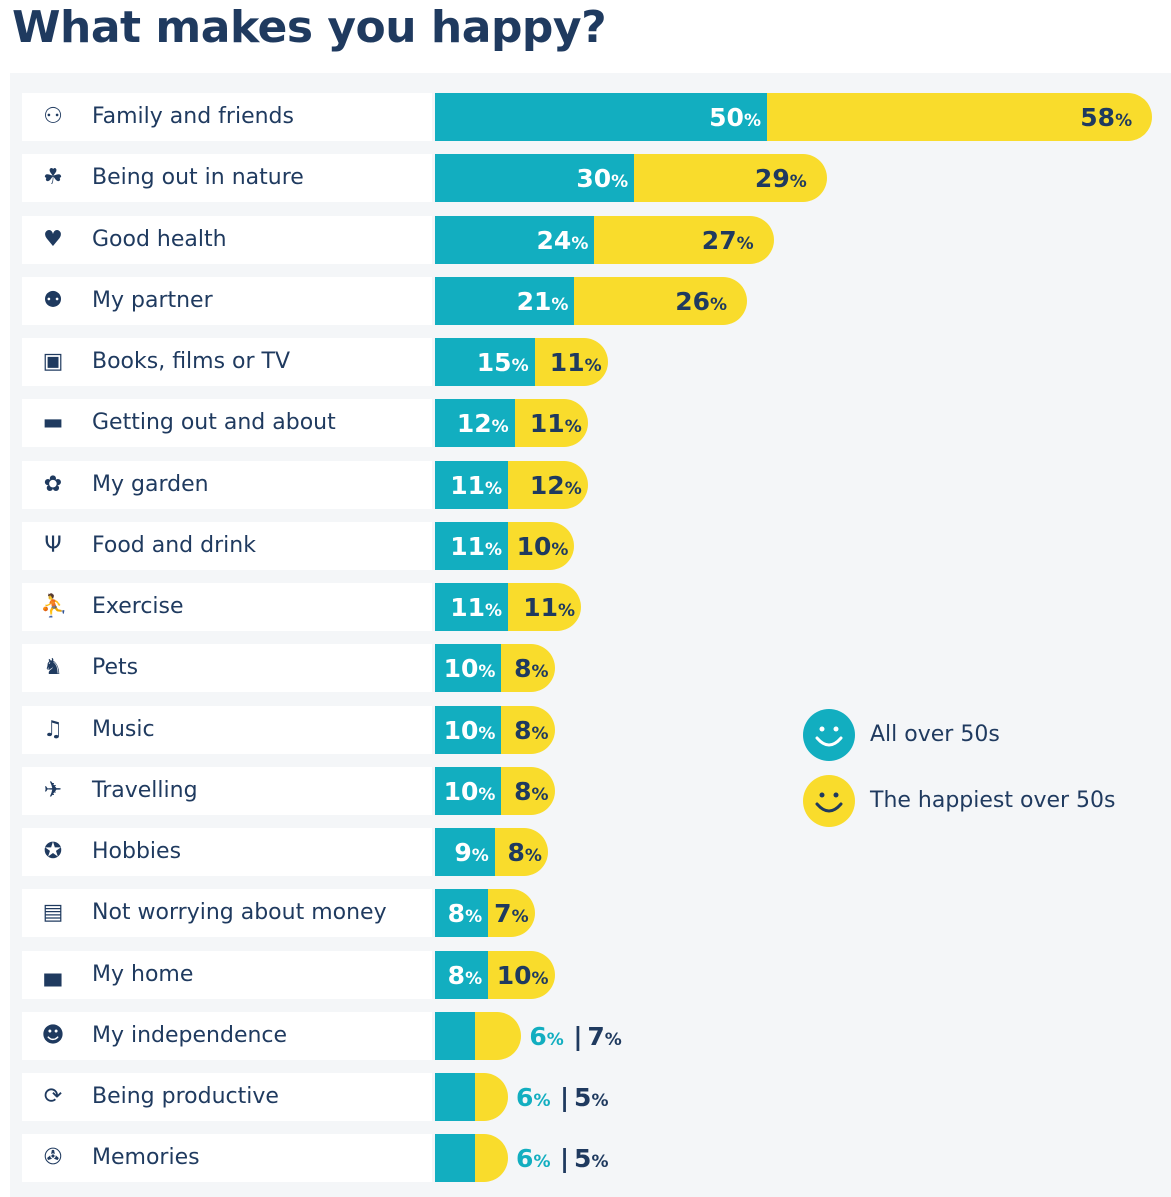  Describe the element at coordinates (602, 179) in the screenshot. I see `value-label-all: 30%` at that location.